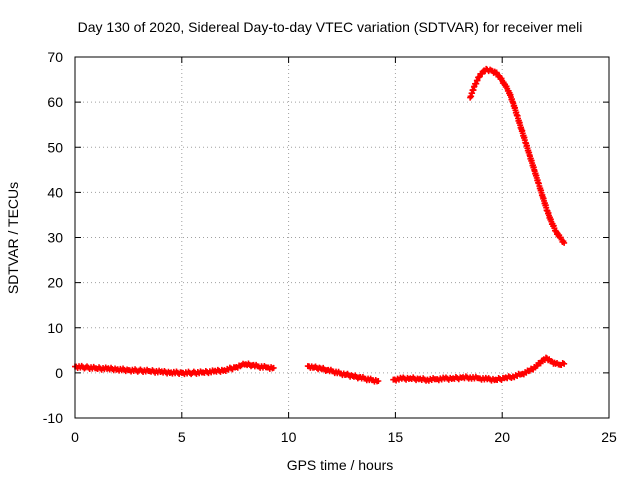 Image resolution: width=640 pixels, height=480 pixels. What do you see at coordinates (55, 147) in the screenshot?
I see `y-tick-label: 50` at bounding box center [55, 147].